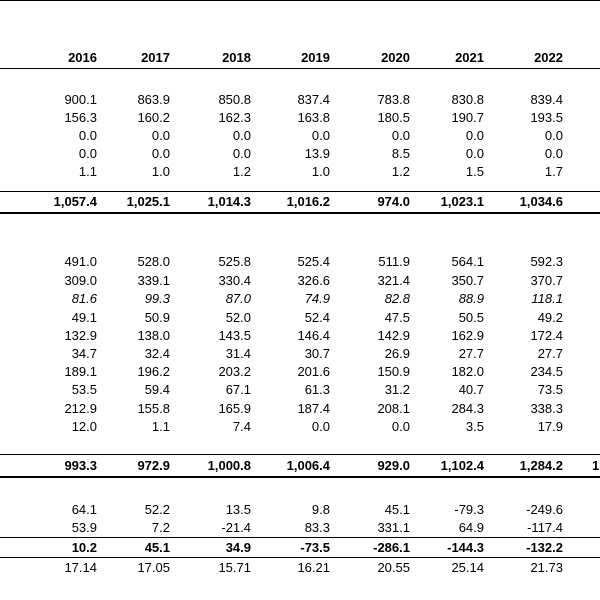  I want to click on table-cell: 993.3, so click(80, 465).